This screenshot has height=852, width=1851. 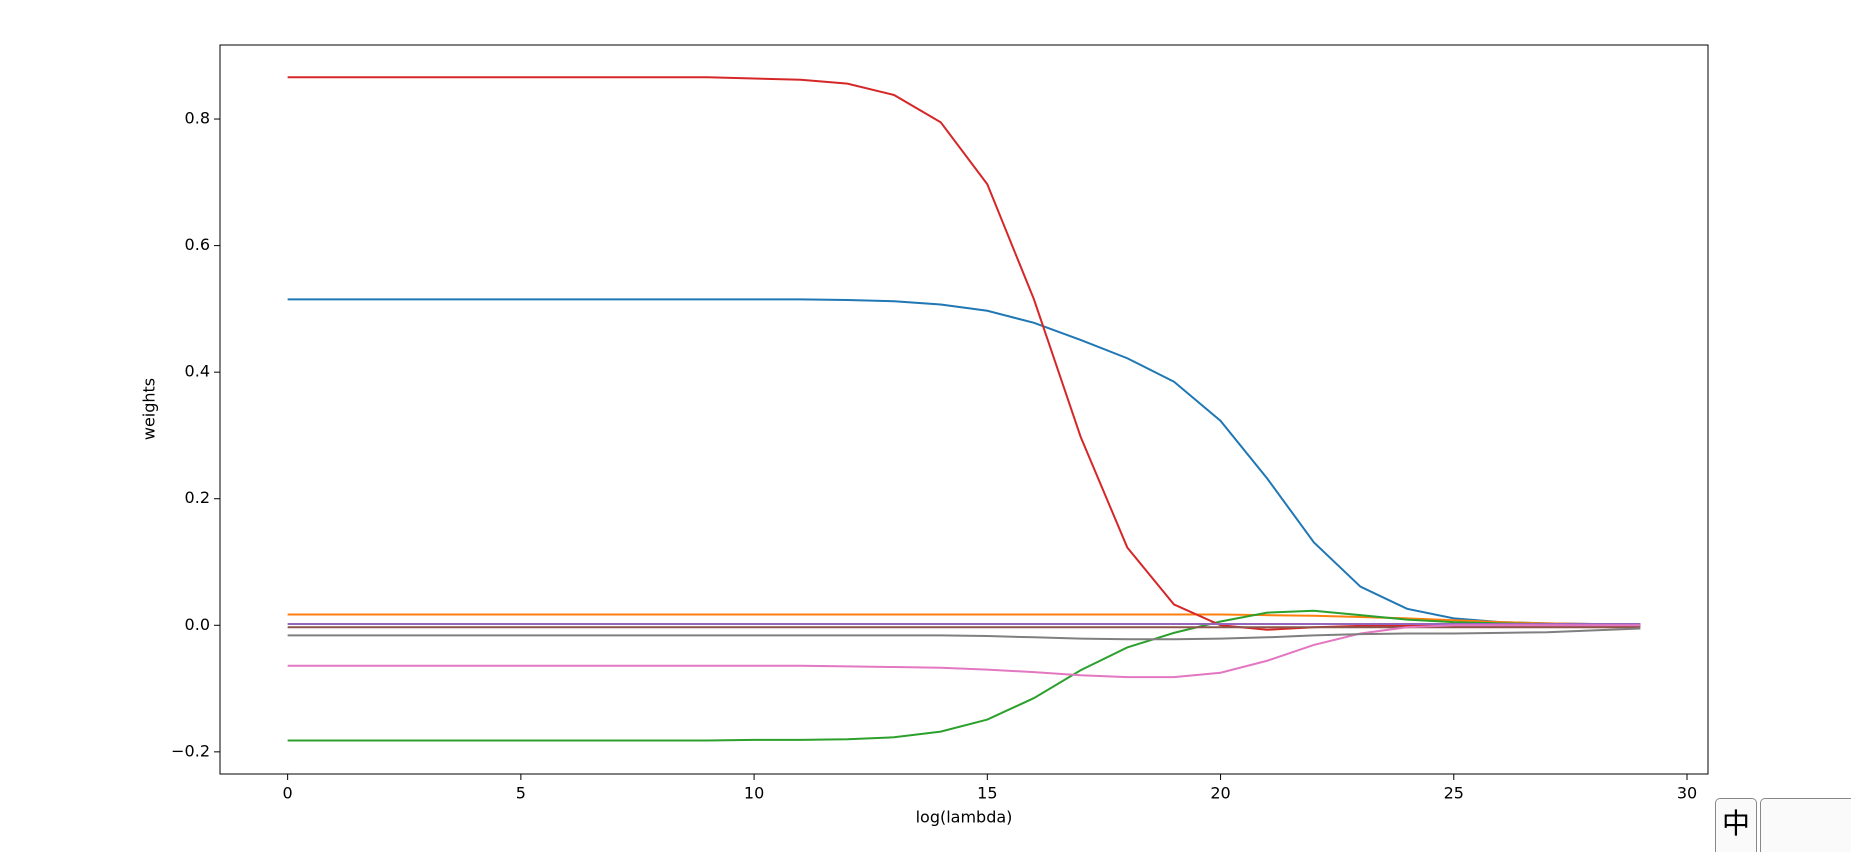 I want to click on y-tick-label: 0.4, so click(x=197, y=371).